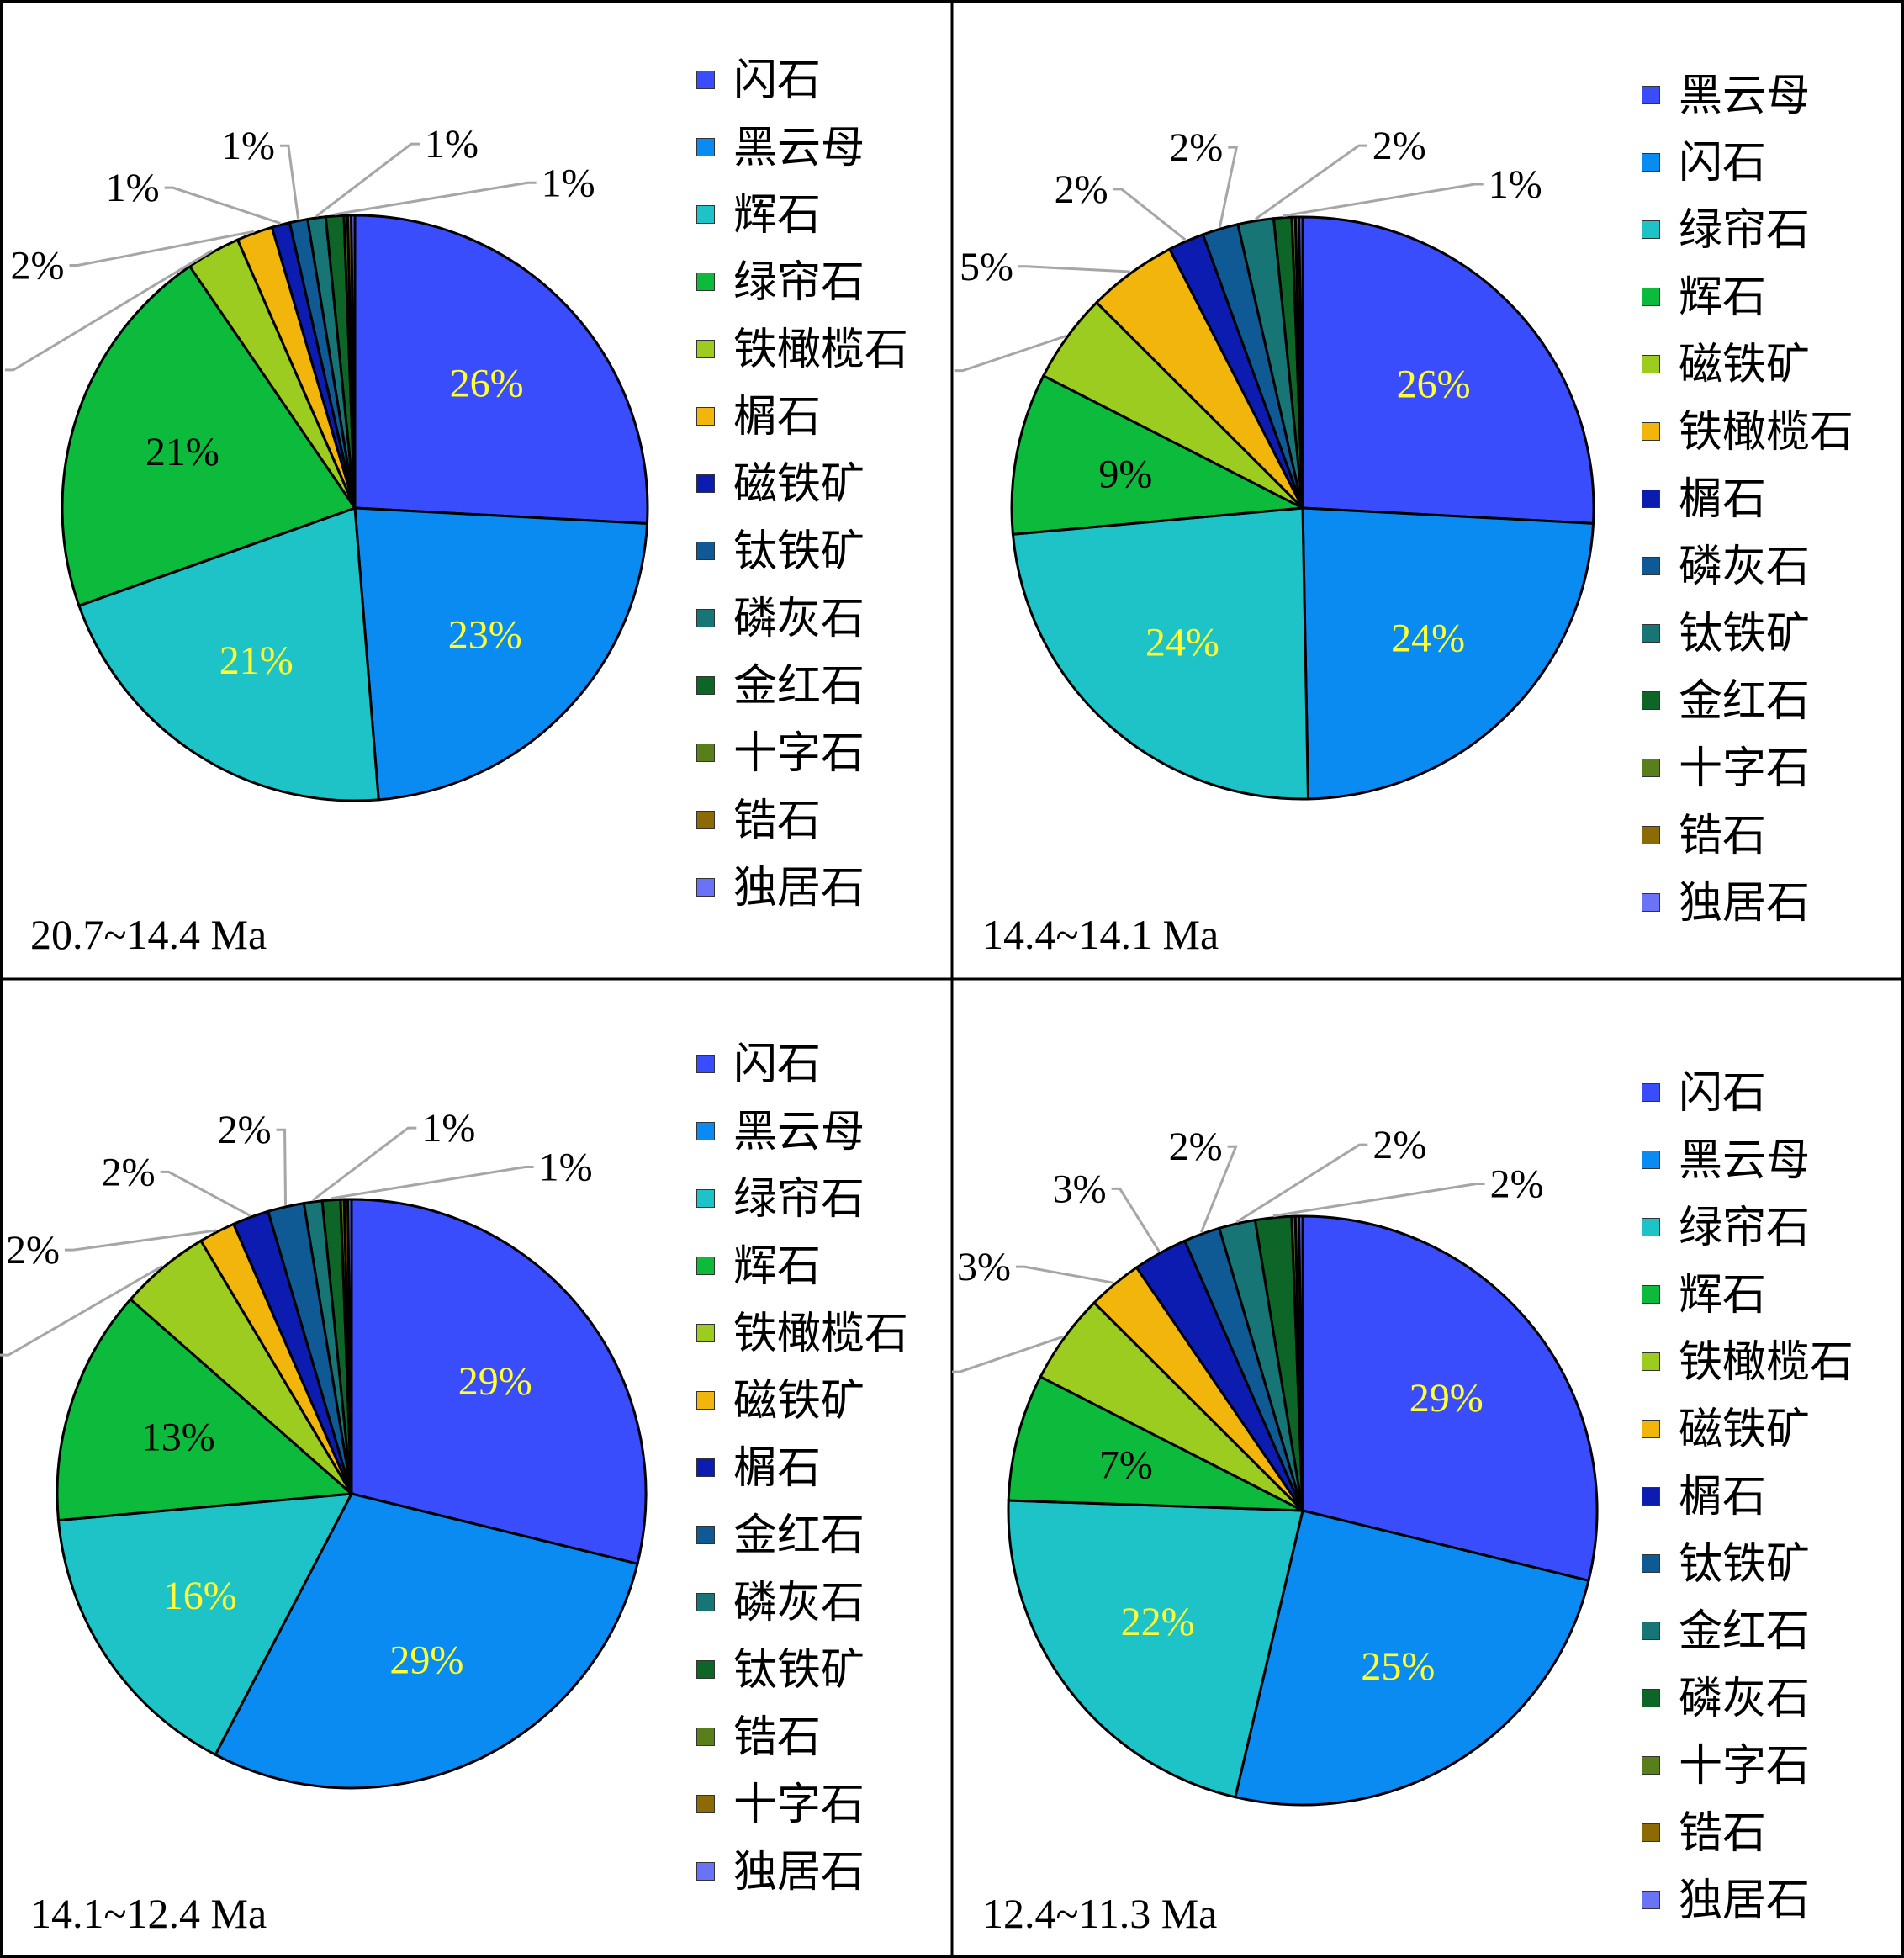 This screenshot has width=1904, height=1958. Describe the element at coordinates (1428, 638) in the screenshot. I see `slice-data-label: 24%` at that location.